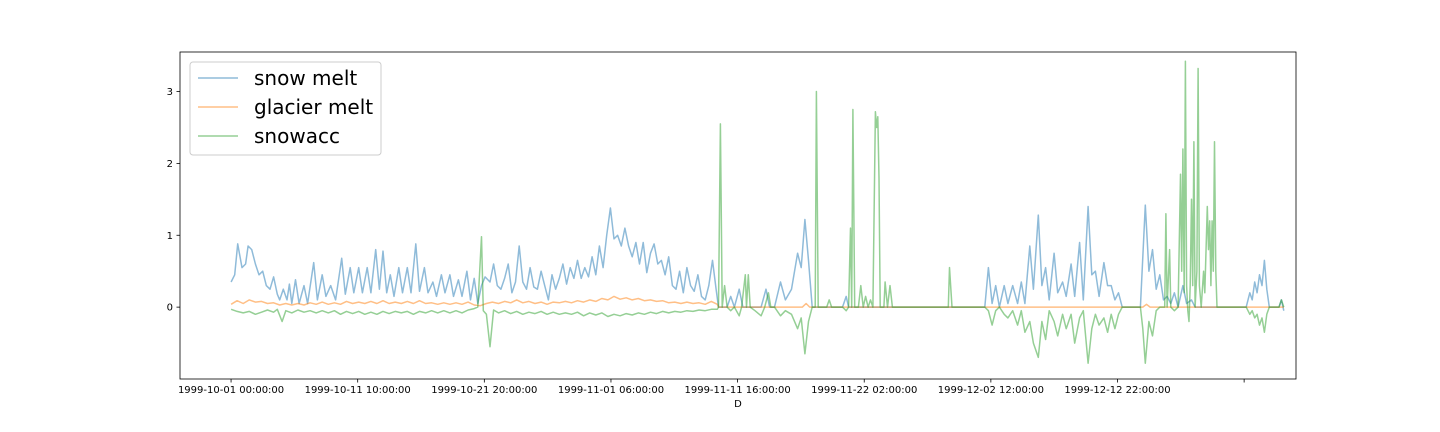  I want to click on y-tick-label: 2, so click(170, 164).